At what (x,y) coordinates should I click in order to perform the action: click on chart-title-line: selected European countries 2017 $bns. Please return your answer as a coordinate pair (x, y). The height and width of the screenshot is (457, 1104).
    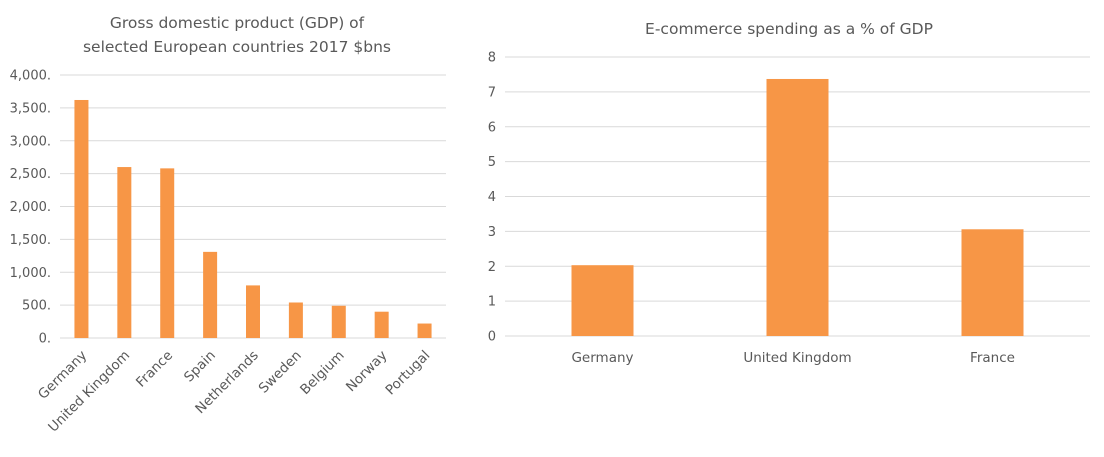
    Looking at the image, I should click on (237, 47).